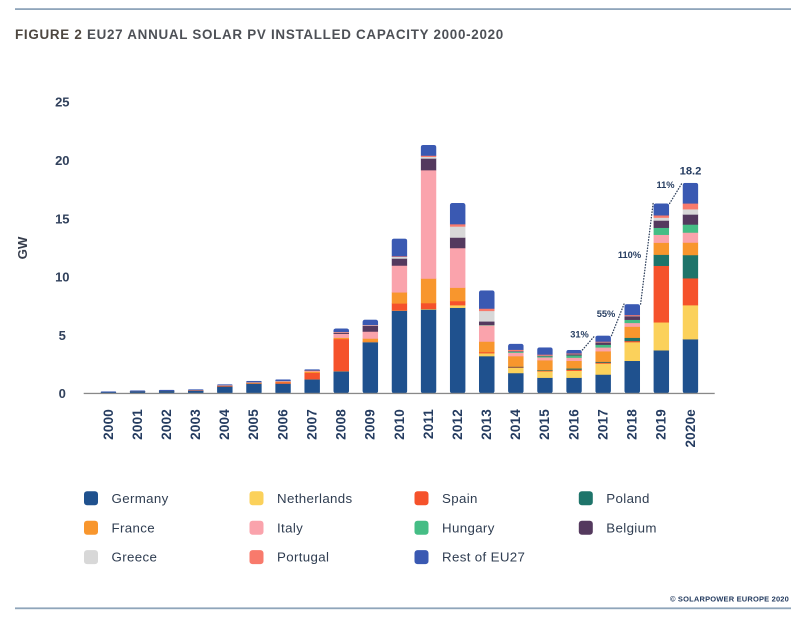 The height and width of the screenshot is (620, 800). Describe the element at coordinates (579, 334) in the screenshot. I see `svg-text: 31%` at that location.